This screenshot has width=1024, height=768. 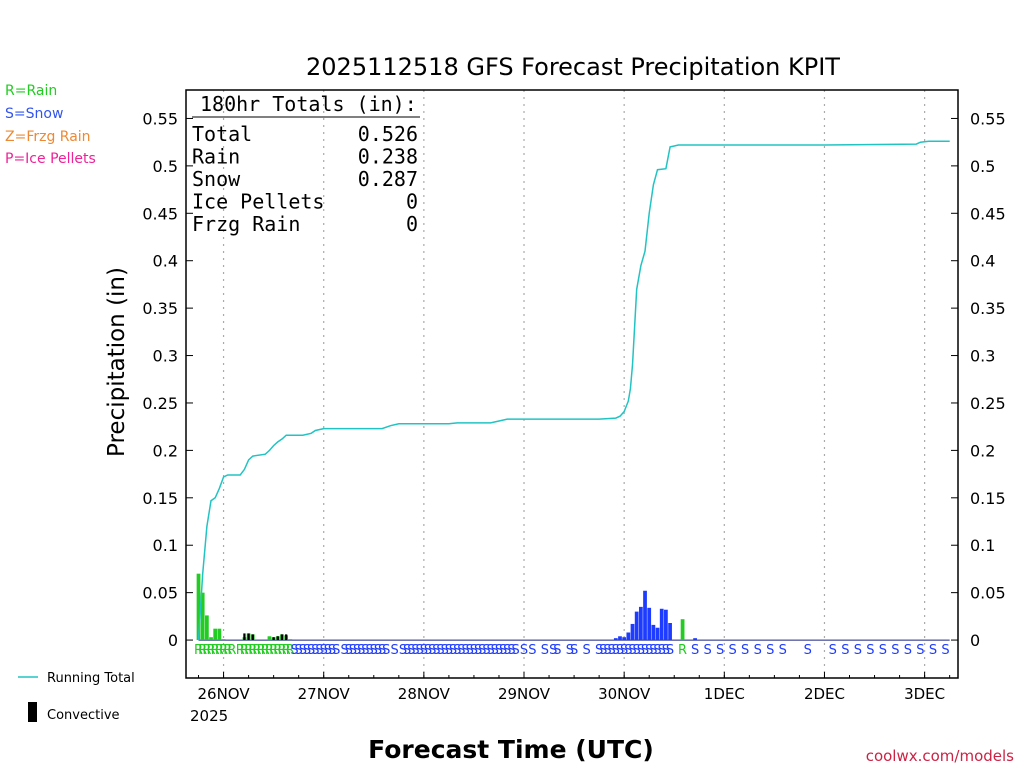 What do you see at coordinates (424, 694) in the screenshot?
I see `x-tick-label: 28NOV` at bounding box center [424, 694].